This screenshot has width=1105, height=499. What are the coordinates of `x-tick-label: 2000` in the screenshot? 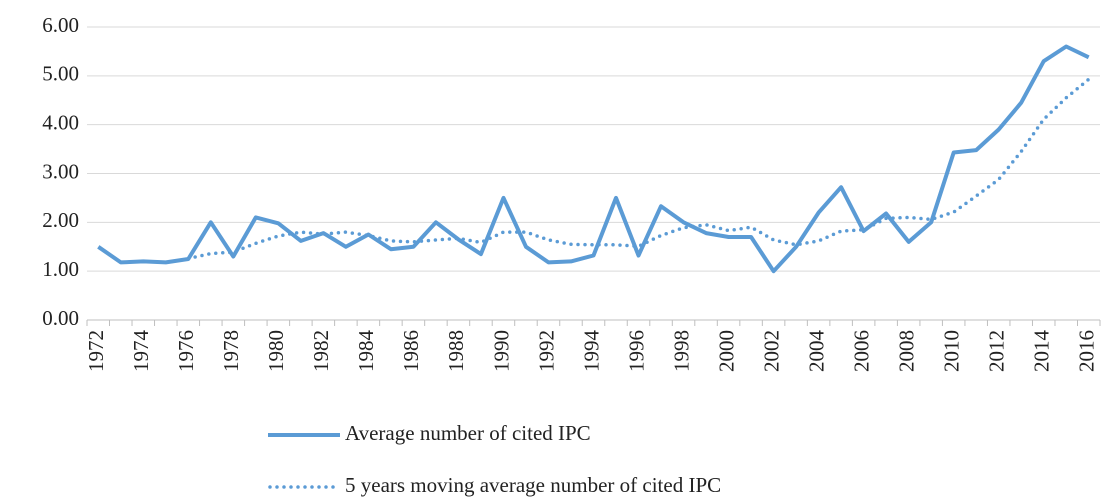 It's located at (726, 351).